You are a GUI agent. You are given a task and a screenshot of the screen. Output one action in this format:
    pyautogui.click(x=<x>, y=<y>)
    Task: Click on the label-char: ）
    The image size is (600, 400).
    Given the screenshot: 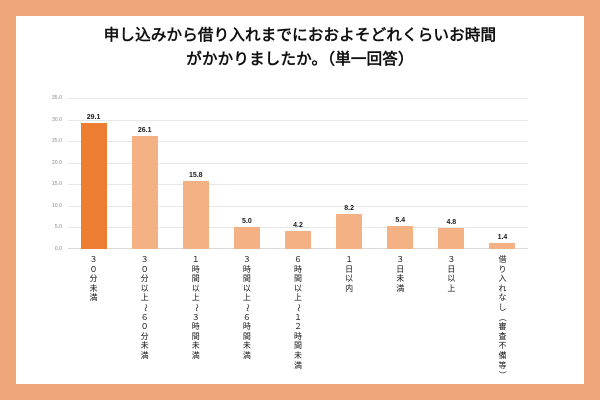 What is the action you would take?
    pyautogui.click(x=503, y=374)
    